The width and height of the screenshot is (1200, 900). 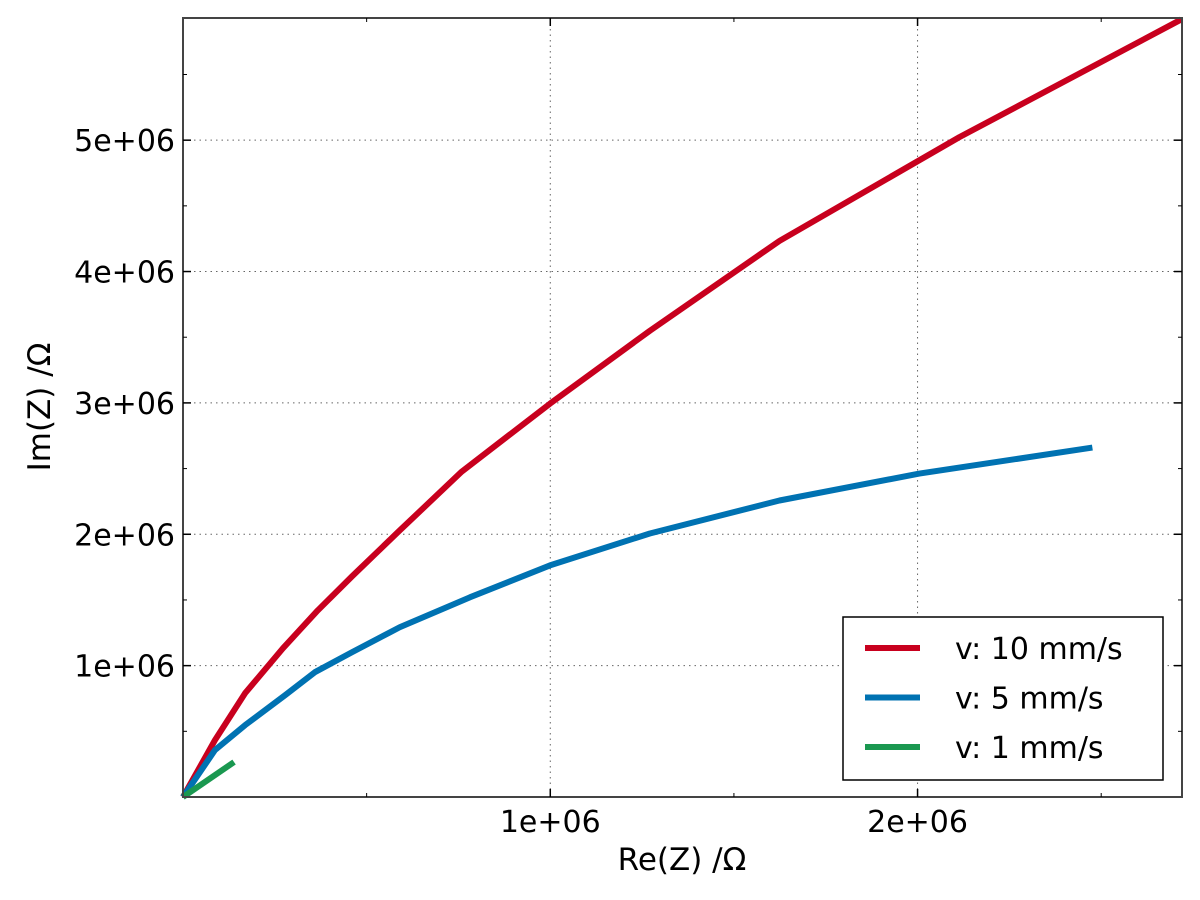 I want to click on y-tick-label: 2e+06, so click(x=124, y=535).